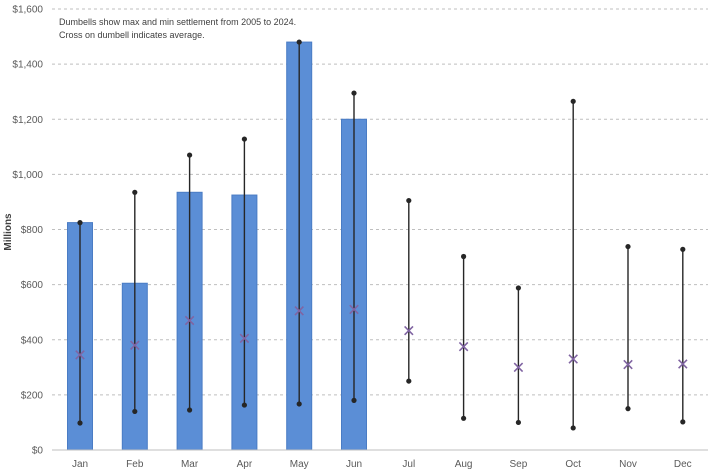  I want to click on x-tick-label: Nov, so click(628, 464).